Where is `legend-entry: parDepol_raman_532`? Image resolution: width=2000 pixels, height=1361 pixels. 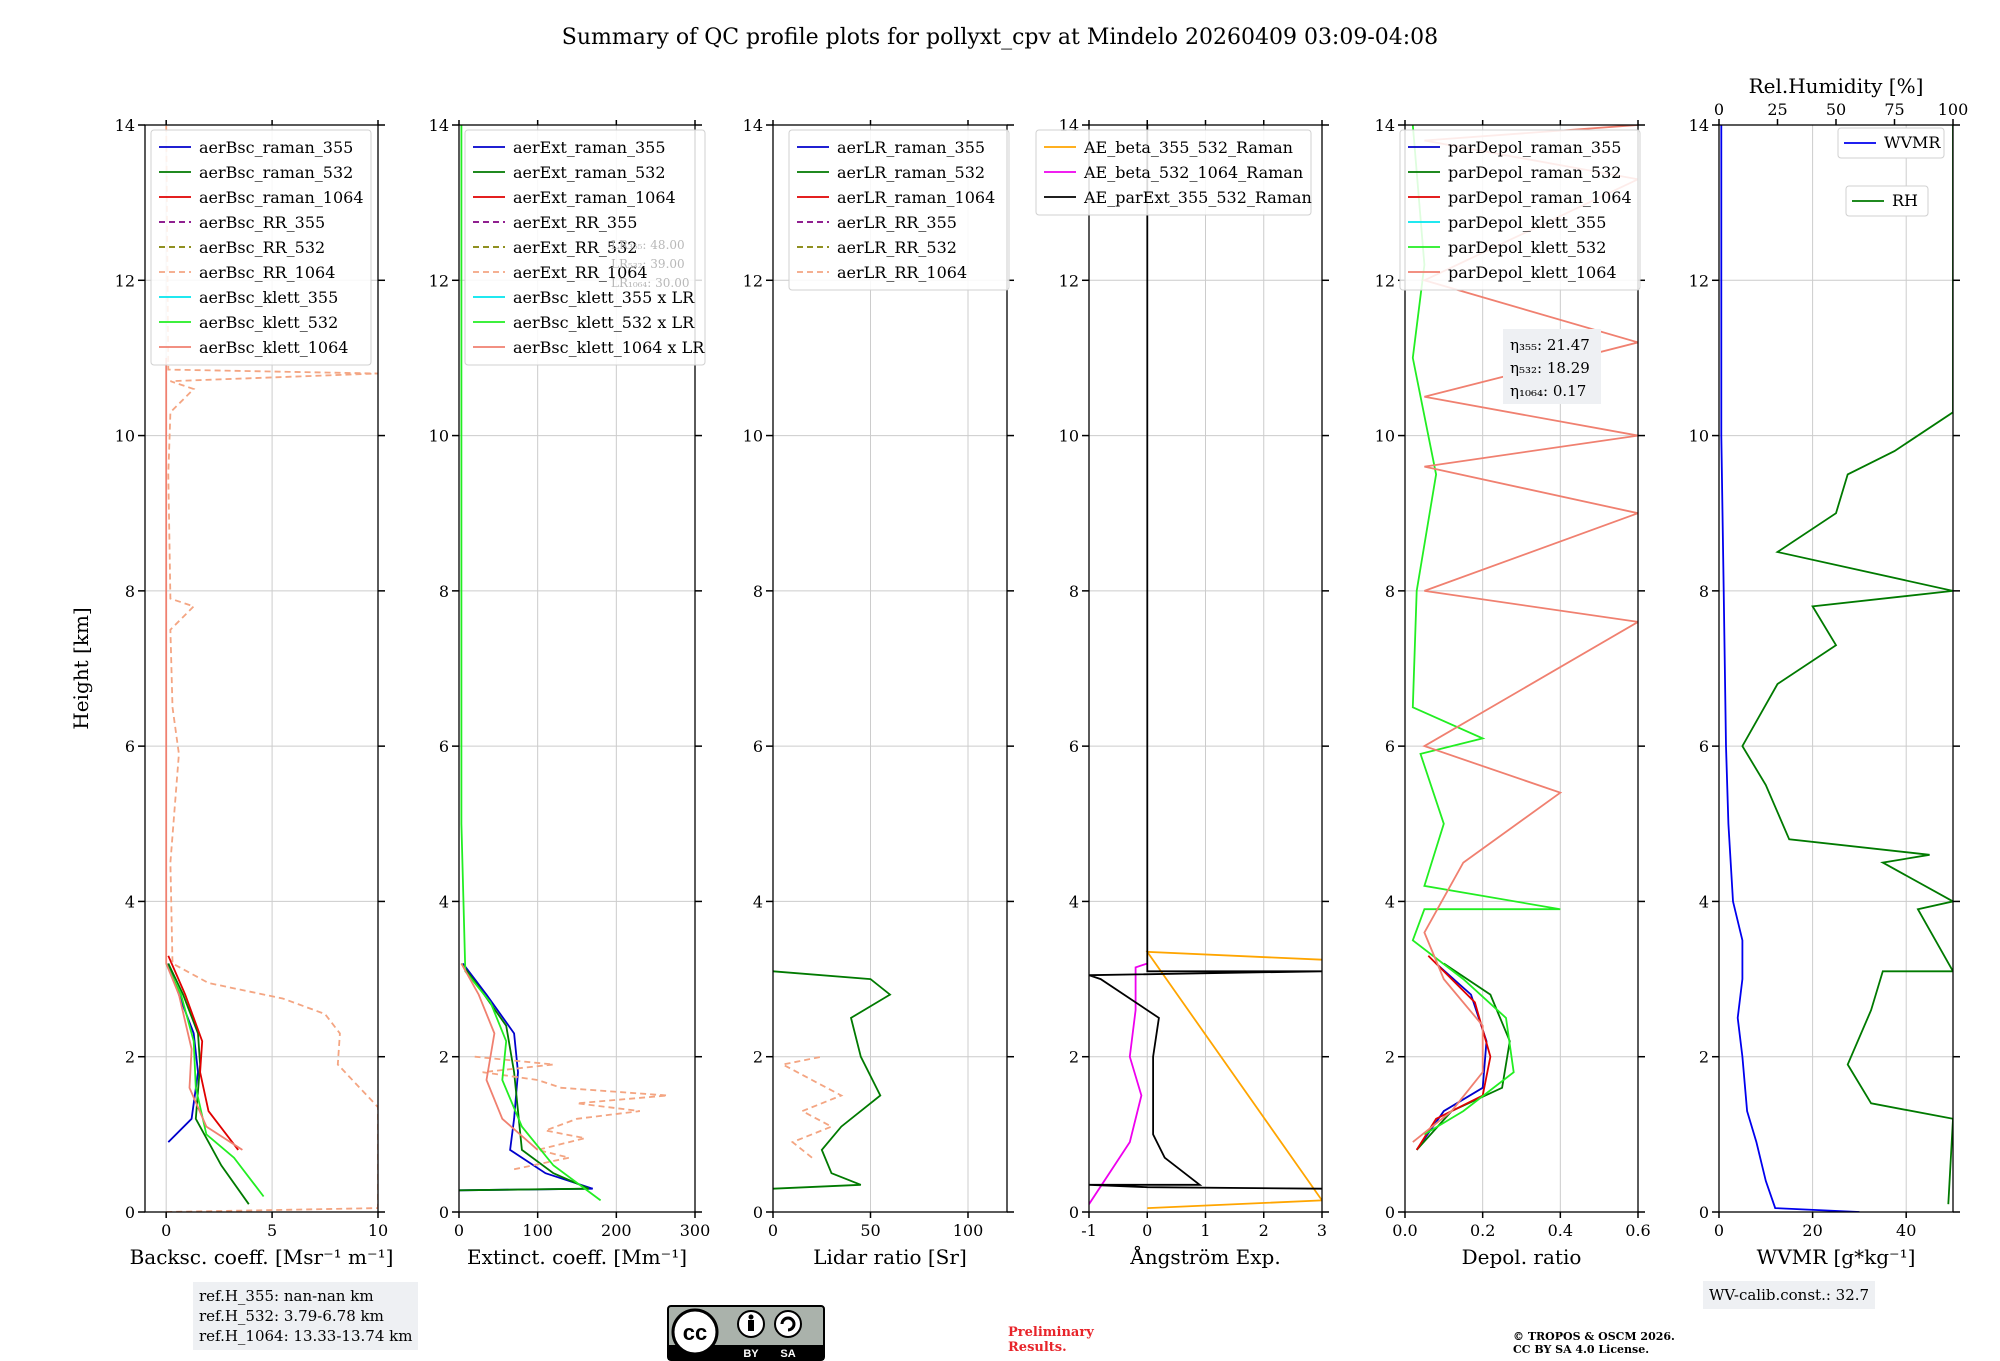 legend-entry: parDepol_raman_532 is located at coordinates (1534, 172).